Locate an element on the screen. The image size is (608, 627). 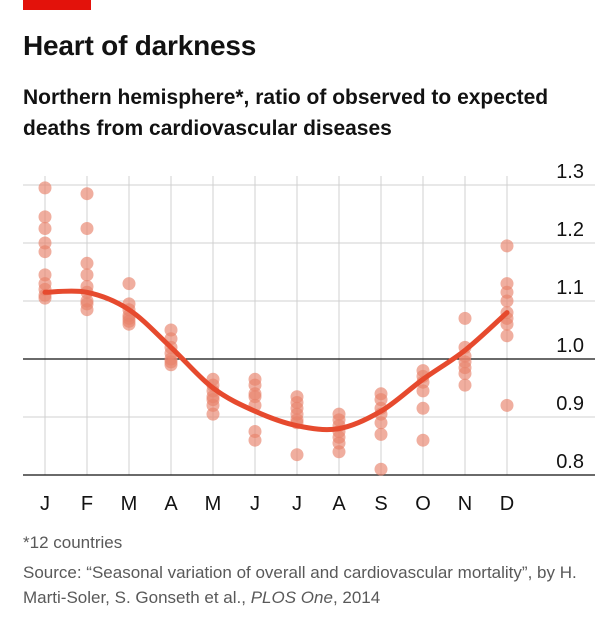
x-tick-label: F is located at coordinates (87, 504).